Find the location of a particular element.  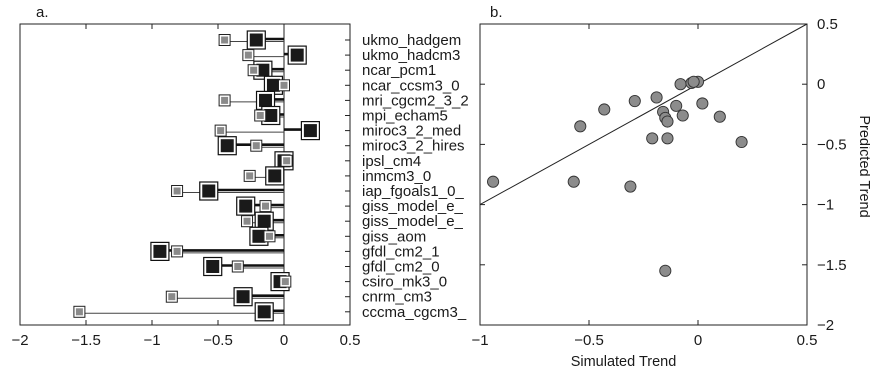

category-label: inmcm3_0 is located at coordinates (396, 176).